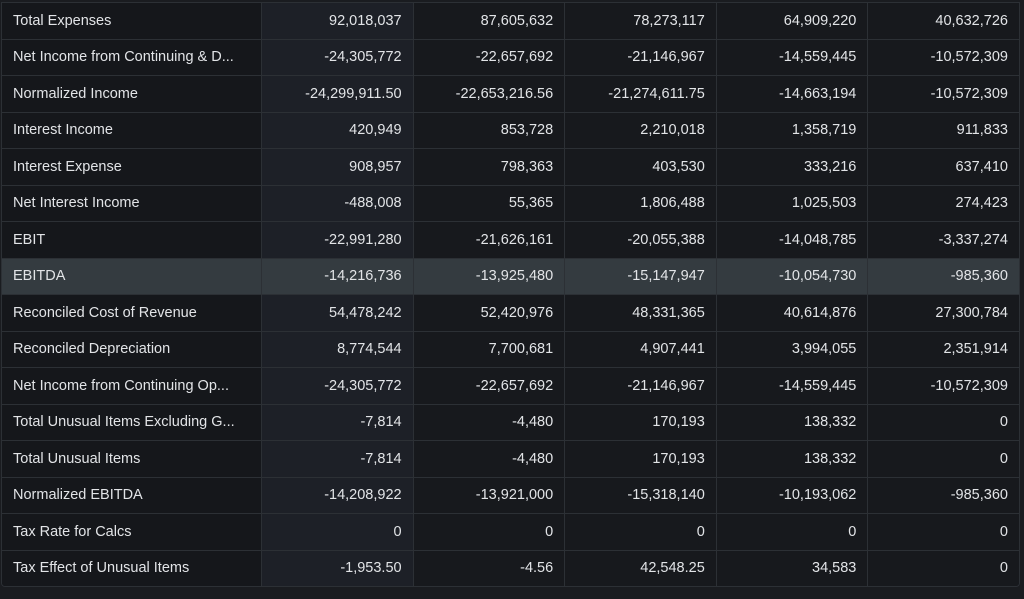 The width and height of the screenshot is (1024, 599). What do you see at coordinates (488, 203) in the screenshot?
I see `value-cell: 55,365` at bounding box center [488, 203].